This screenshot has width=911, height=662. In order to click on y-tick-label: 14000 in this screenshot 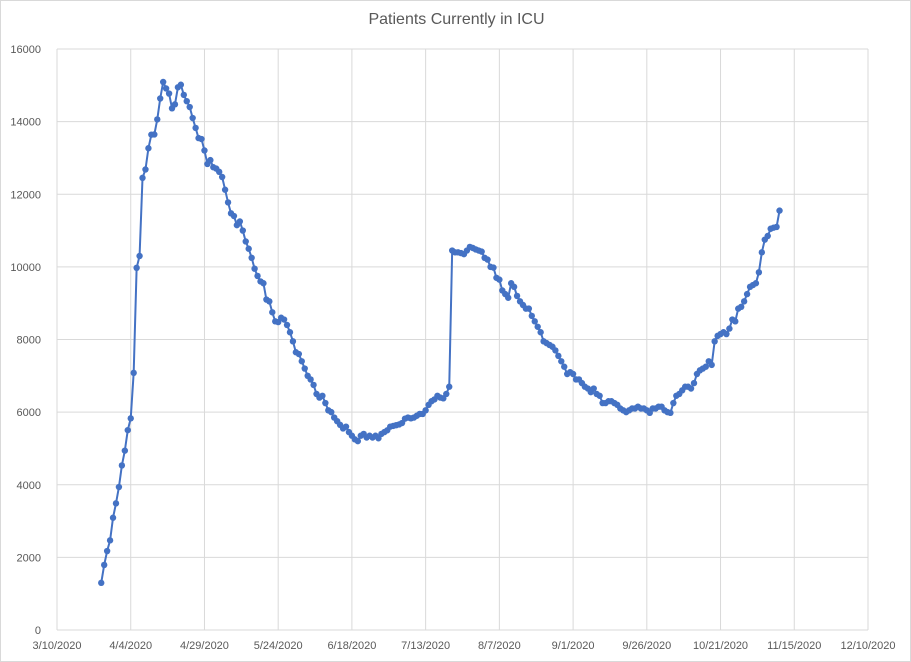, I will do `click(25, 123)`.